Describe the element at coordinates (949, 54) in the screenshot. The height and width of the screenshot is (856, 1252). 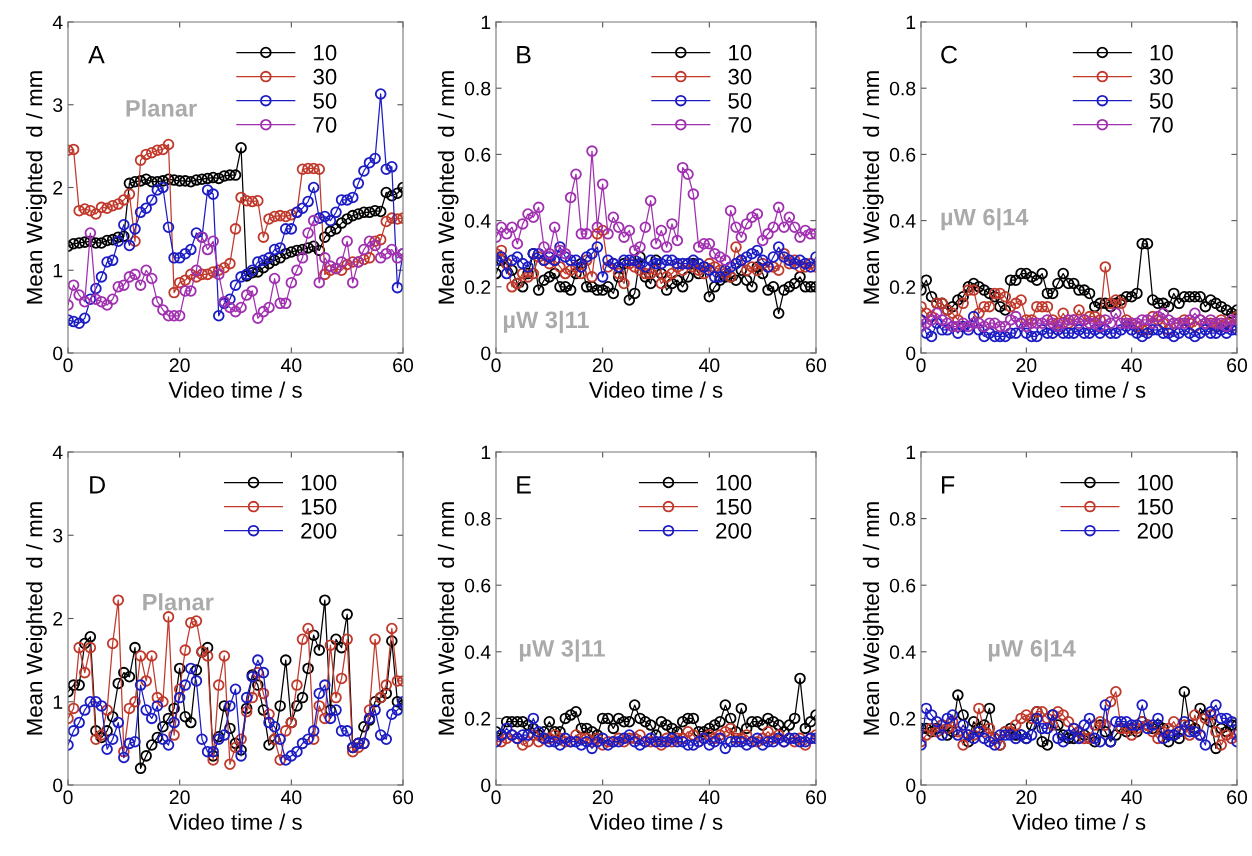
I see `annotation: C` at that location.